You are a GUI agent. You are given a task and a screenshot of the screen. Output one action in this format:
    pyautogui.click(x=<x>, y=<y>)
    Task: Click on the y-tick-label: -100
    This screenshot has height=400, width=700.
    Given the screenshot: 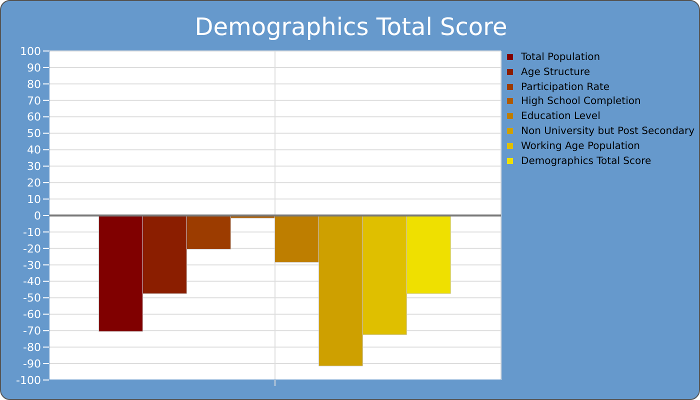 What is the action you would take?
    pyautogui.click(x=28, y=380)
    